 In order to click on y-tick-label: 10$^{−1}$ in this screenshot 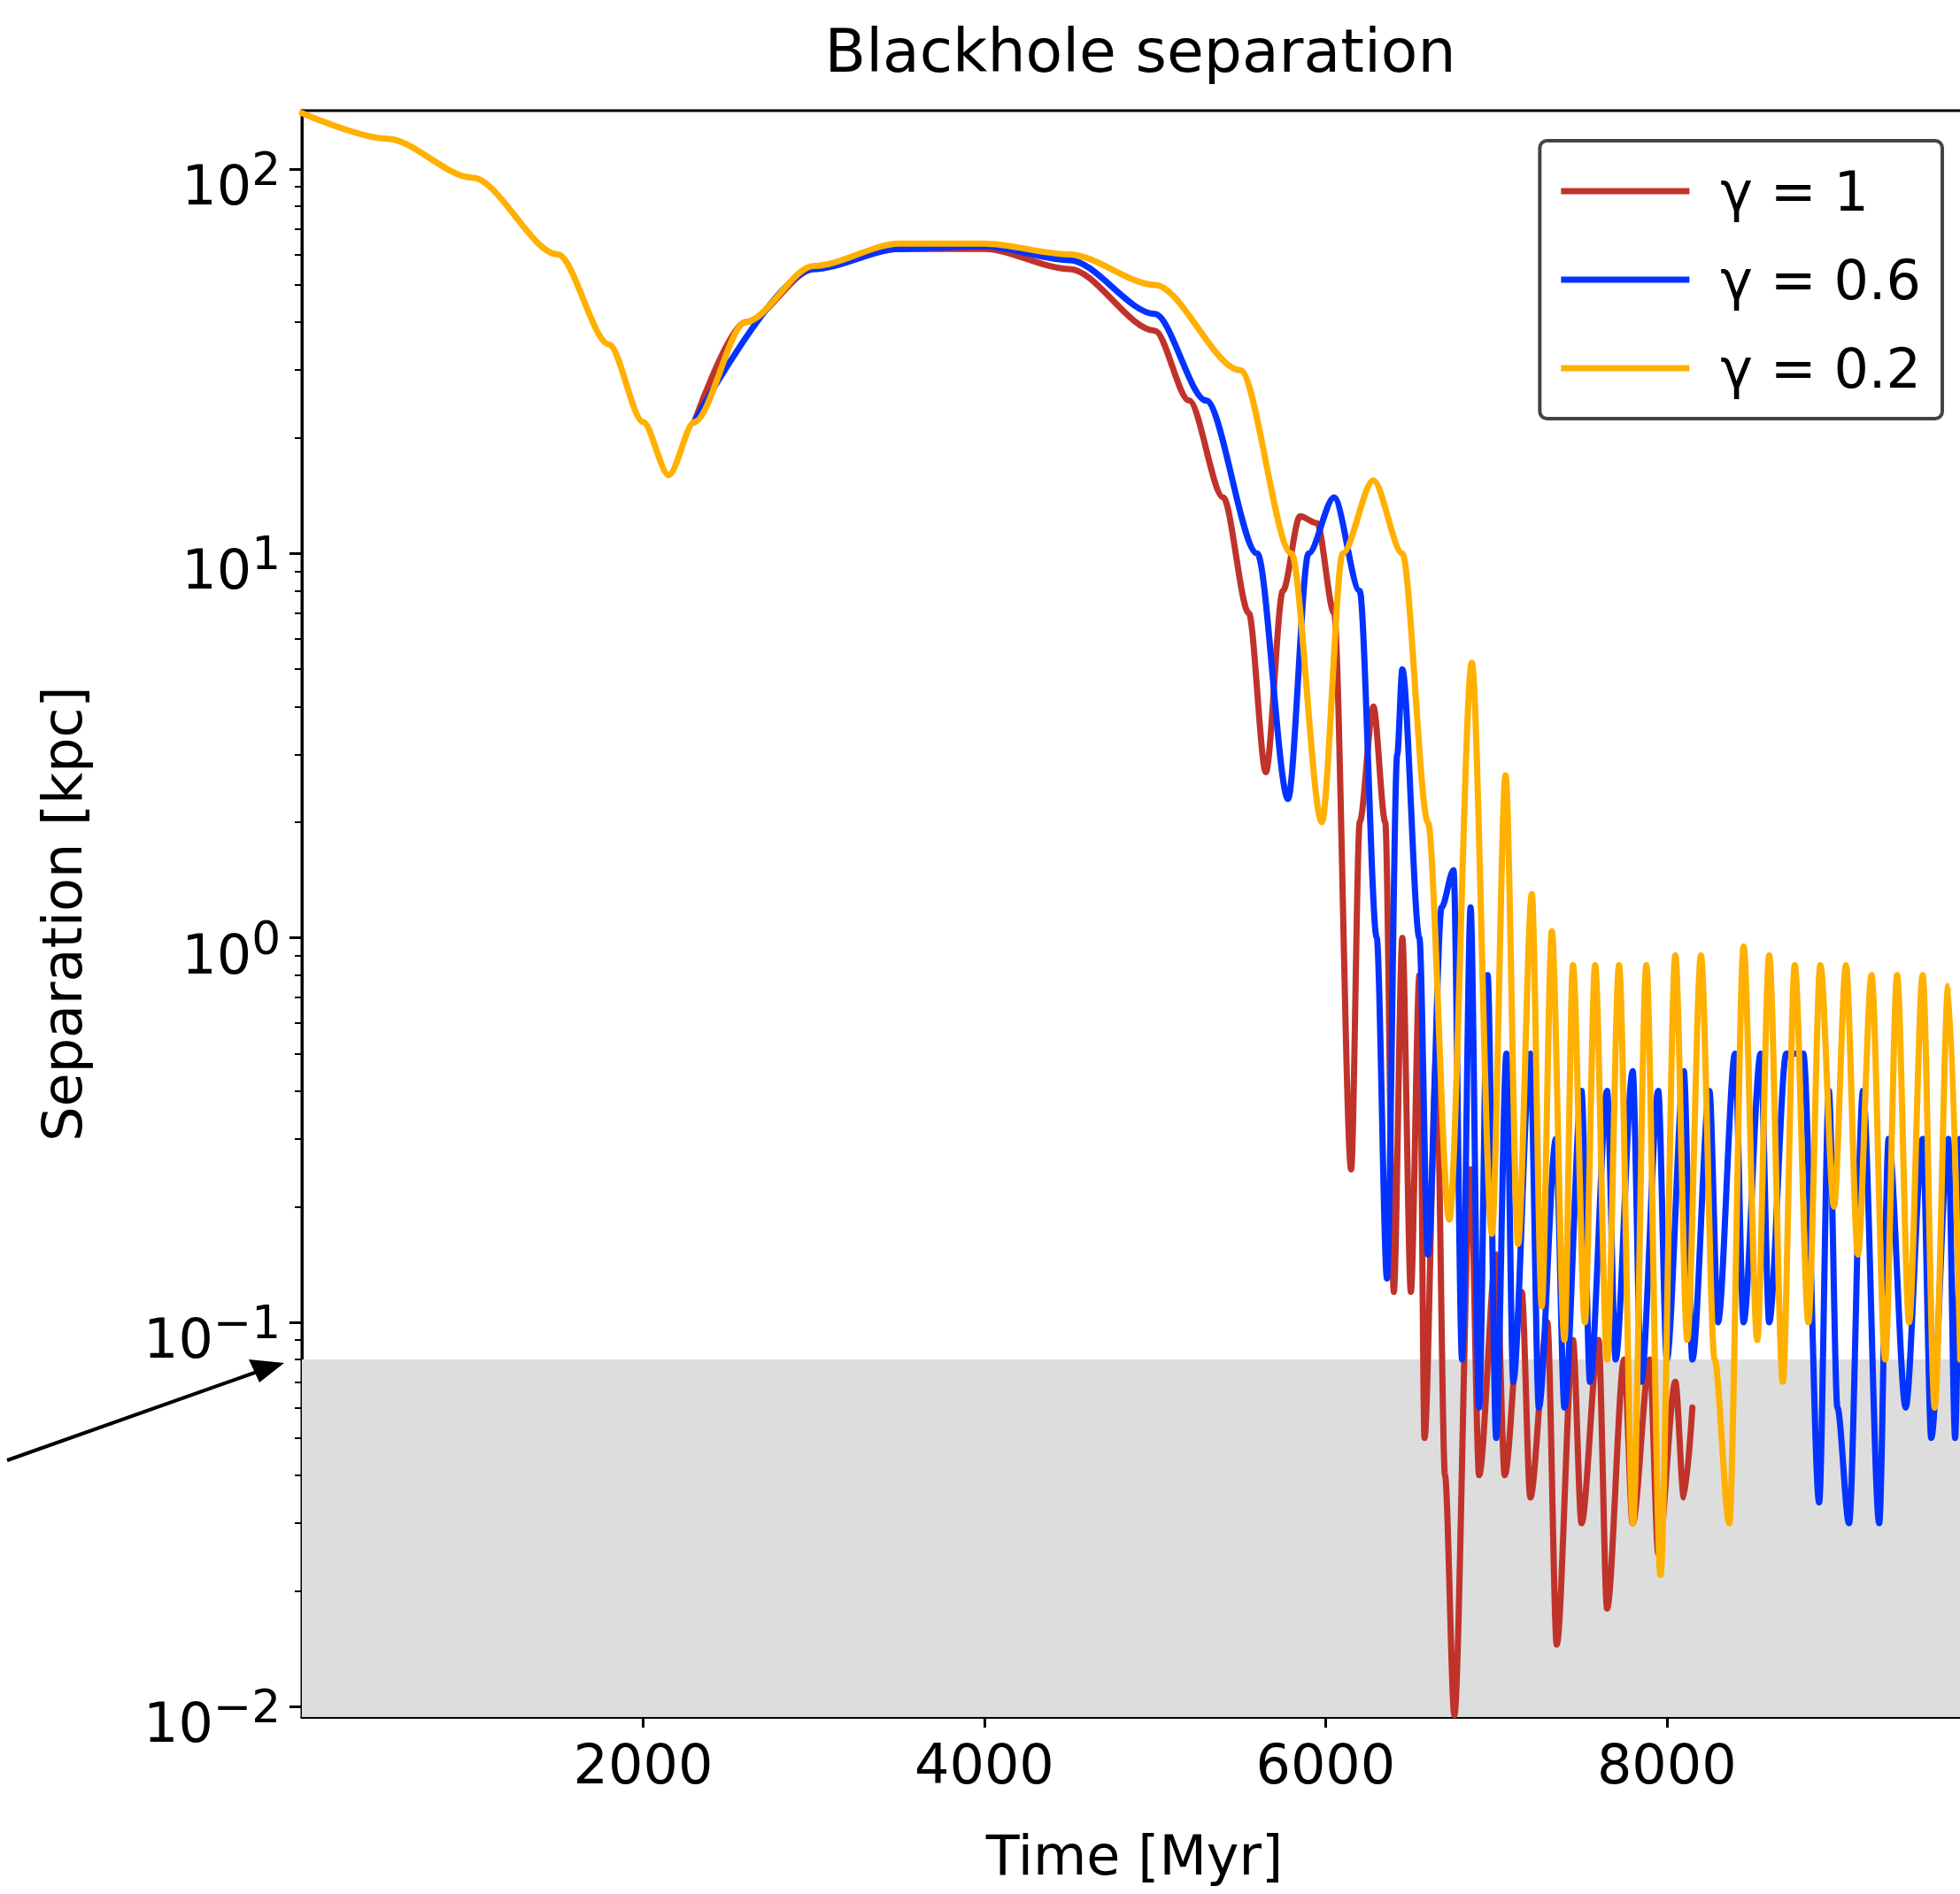, I will do `click(212, 1333)`.